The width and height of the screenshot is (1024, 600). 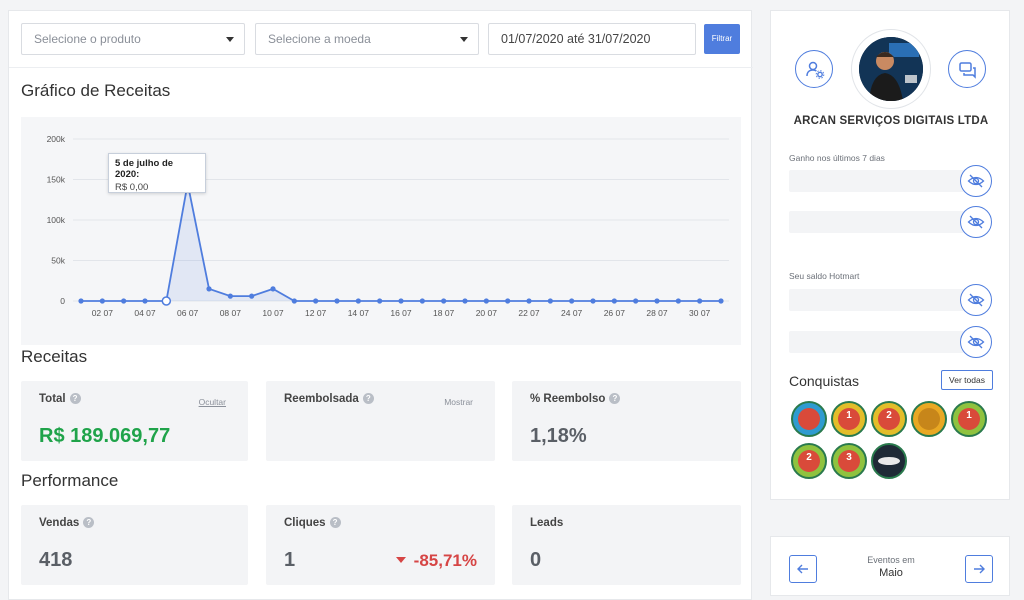 I want to click on arrow-left-icon, so click(x=802, y=569).